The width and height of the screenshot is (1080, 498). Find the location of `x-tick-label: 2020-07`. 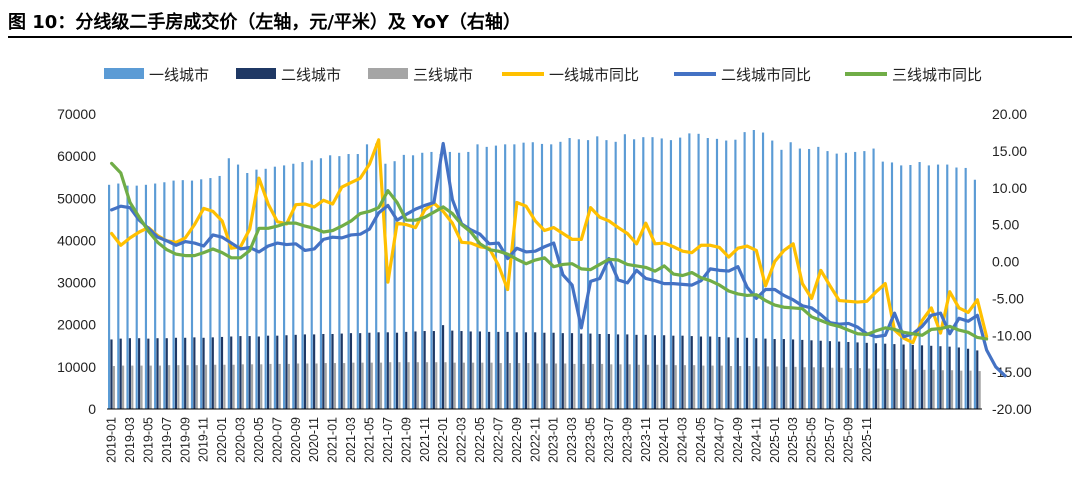

x-tick-label: 2020-07 is located at coordinates (277, 440).